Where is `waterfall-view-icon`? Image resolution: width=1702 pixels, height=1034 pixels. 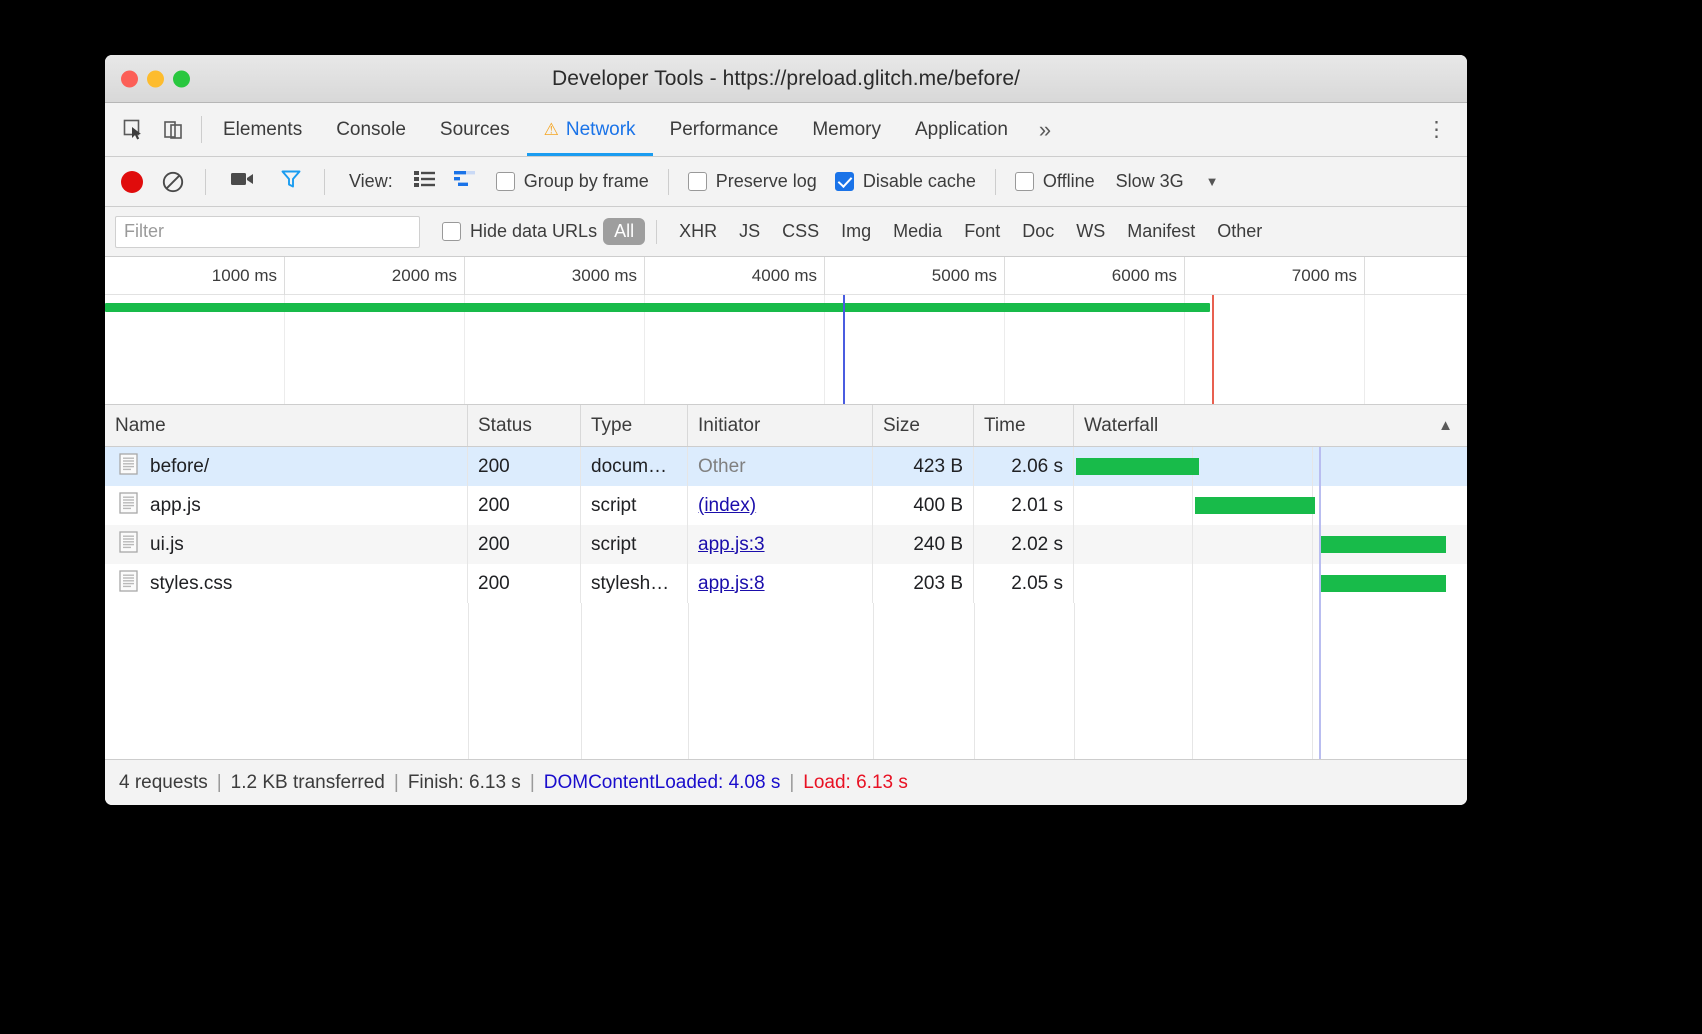
waterfall-view-icon is located at coordinates (466, 181).